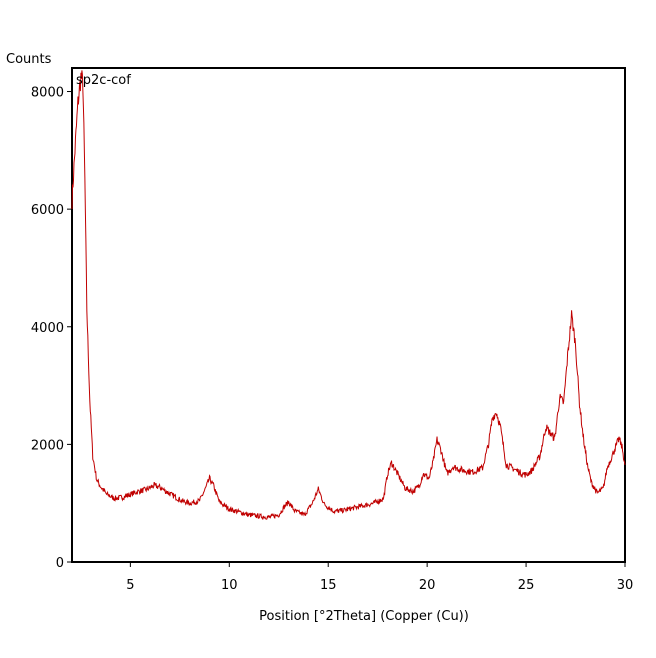 Image resolution: width=656 pixels, height=658 pixels. I want to click on x-tick-label: 5, so click(130, 585).